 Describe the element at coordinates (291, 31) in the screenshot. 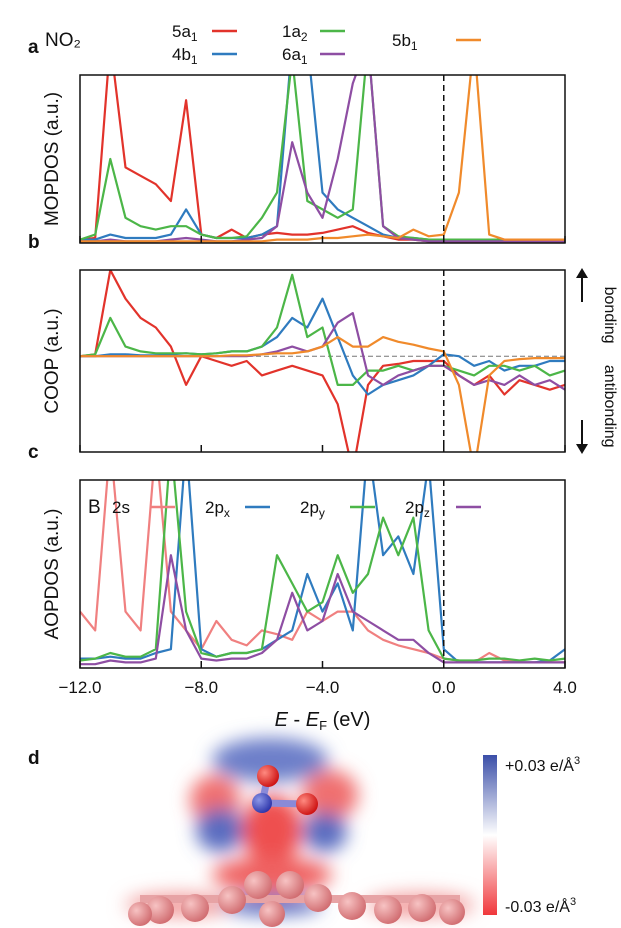

I see `legend-name: 1a` at that location.